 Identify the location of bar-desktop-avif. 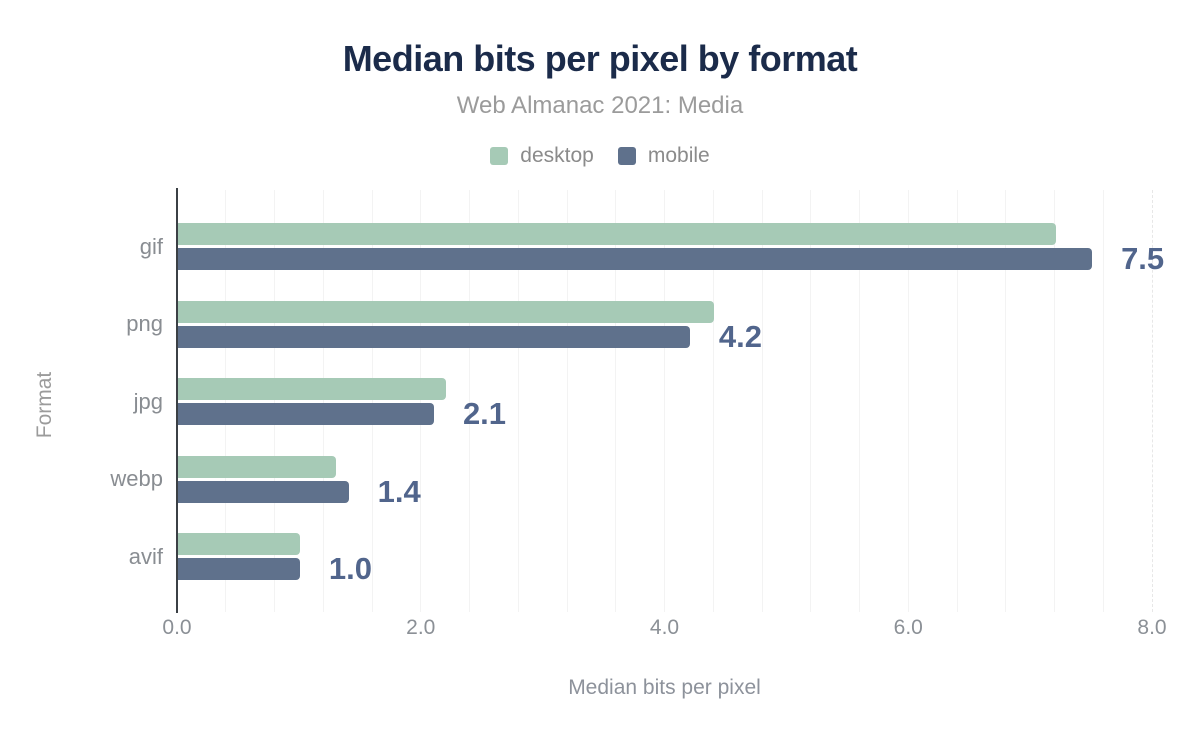
(239, 544).